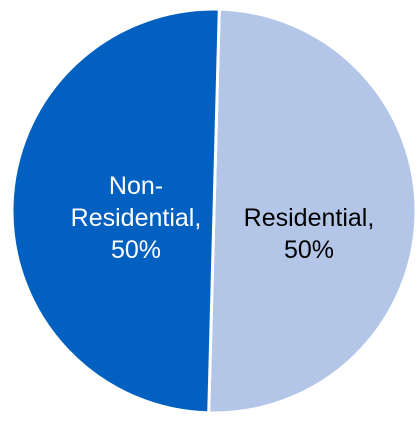 The image size is (419, 425). I want to click on slice-label-non-residential: Non- Residential, 50%, so click(136, 218).